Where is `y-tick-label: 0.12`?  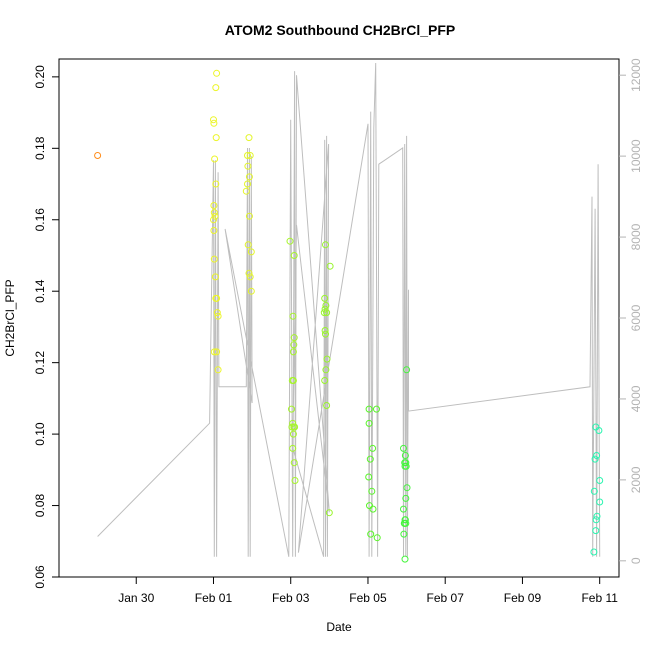
y-tick-label: 0.12 is located at coordinates (40, 363).